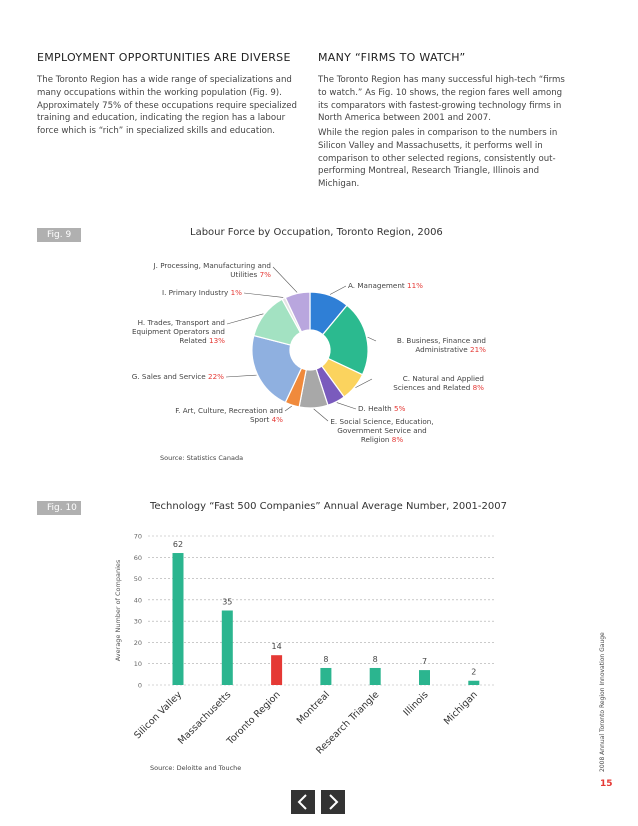  Describe the element at coordinates (236, 292) in the screenshot. I see `value-label: 1%` at that location.